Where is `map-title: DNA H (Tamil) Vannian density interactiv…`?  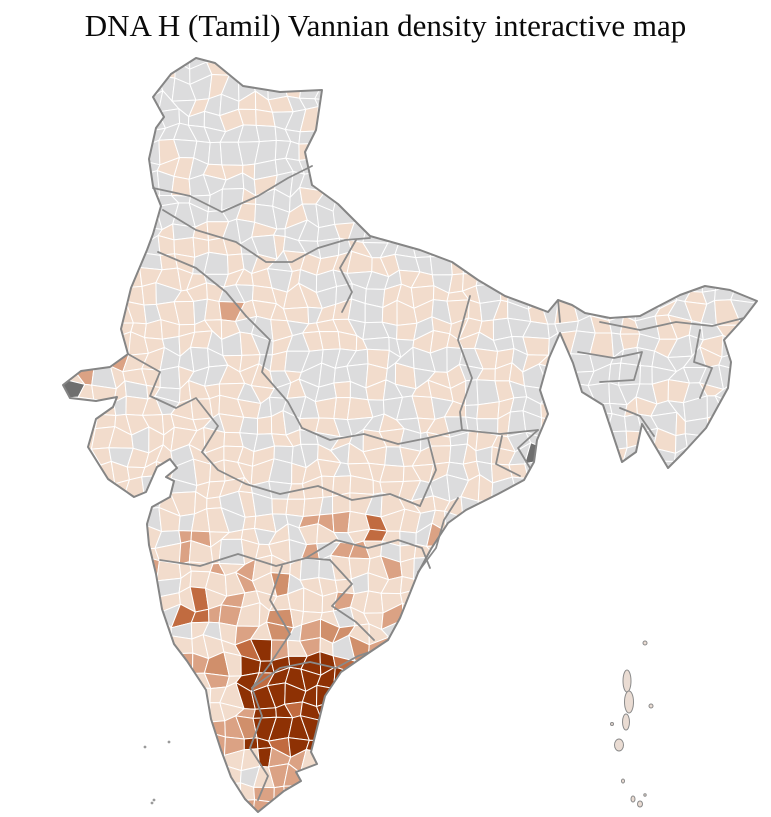 map-title: DNA H (Tamil) Vannian density interactiv… is located at coordinates (385, 25).